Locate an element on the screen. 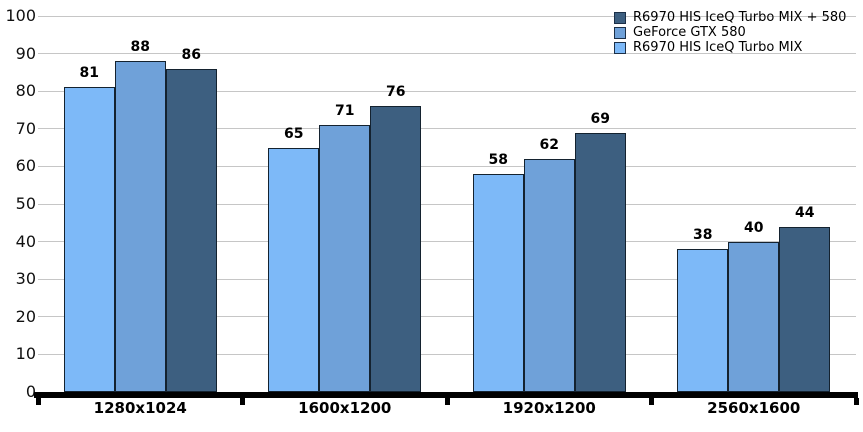  x-category-label: 1600x1200 is located at coordinates (345, 408).